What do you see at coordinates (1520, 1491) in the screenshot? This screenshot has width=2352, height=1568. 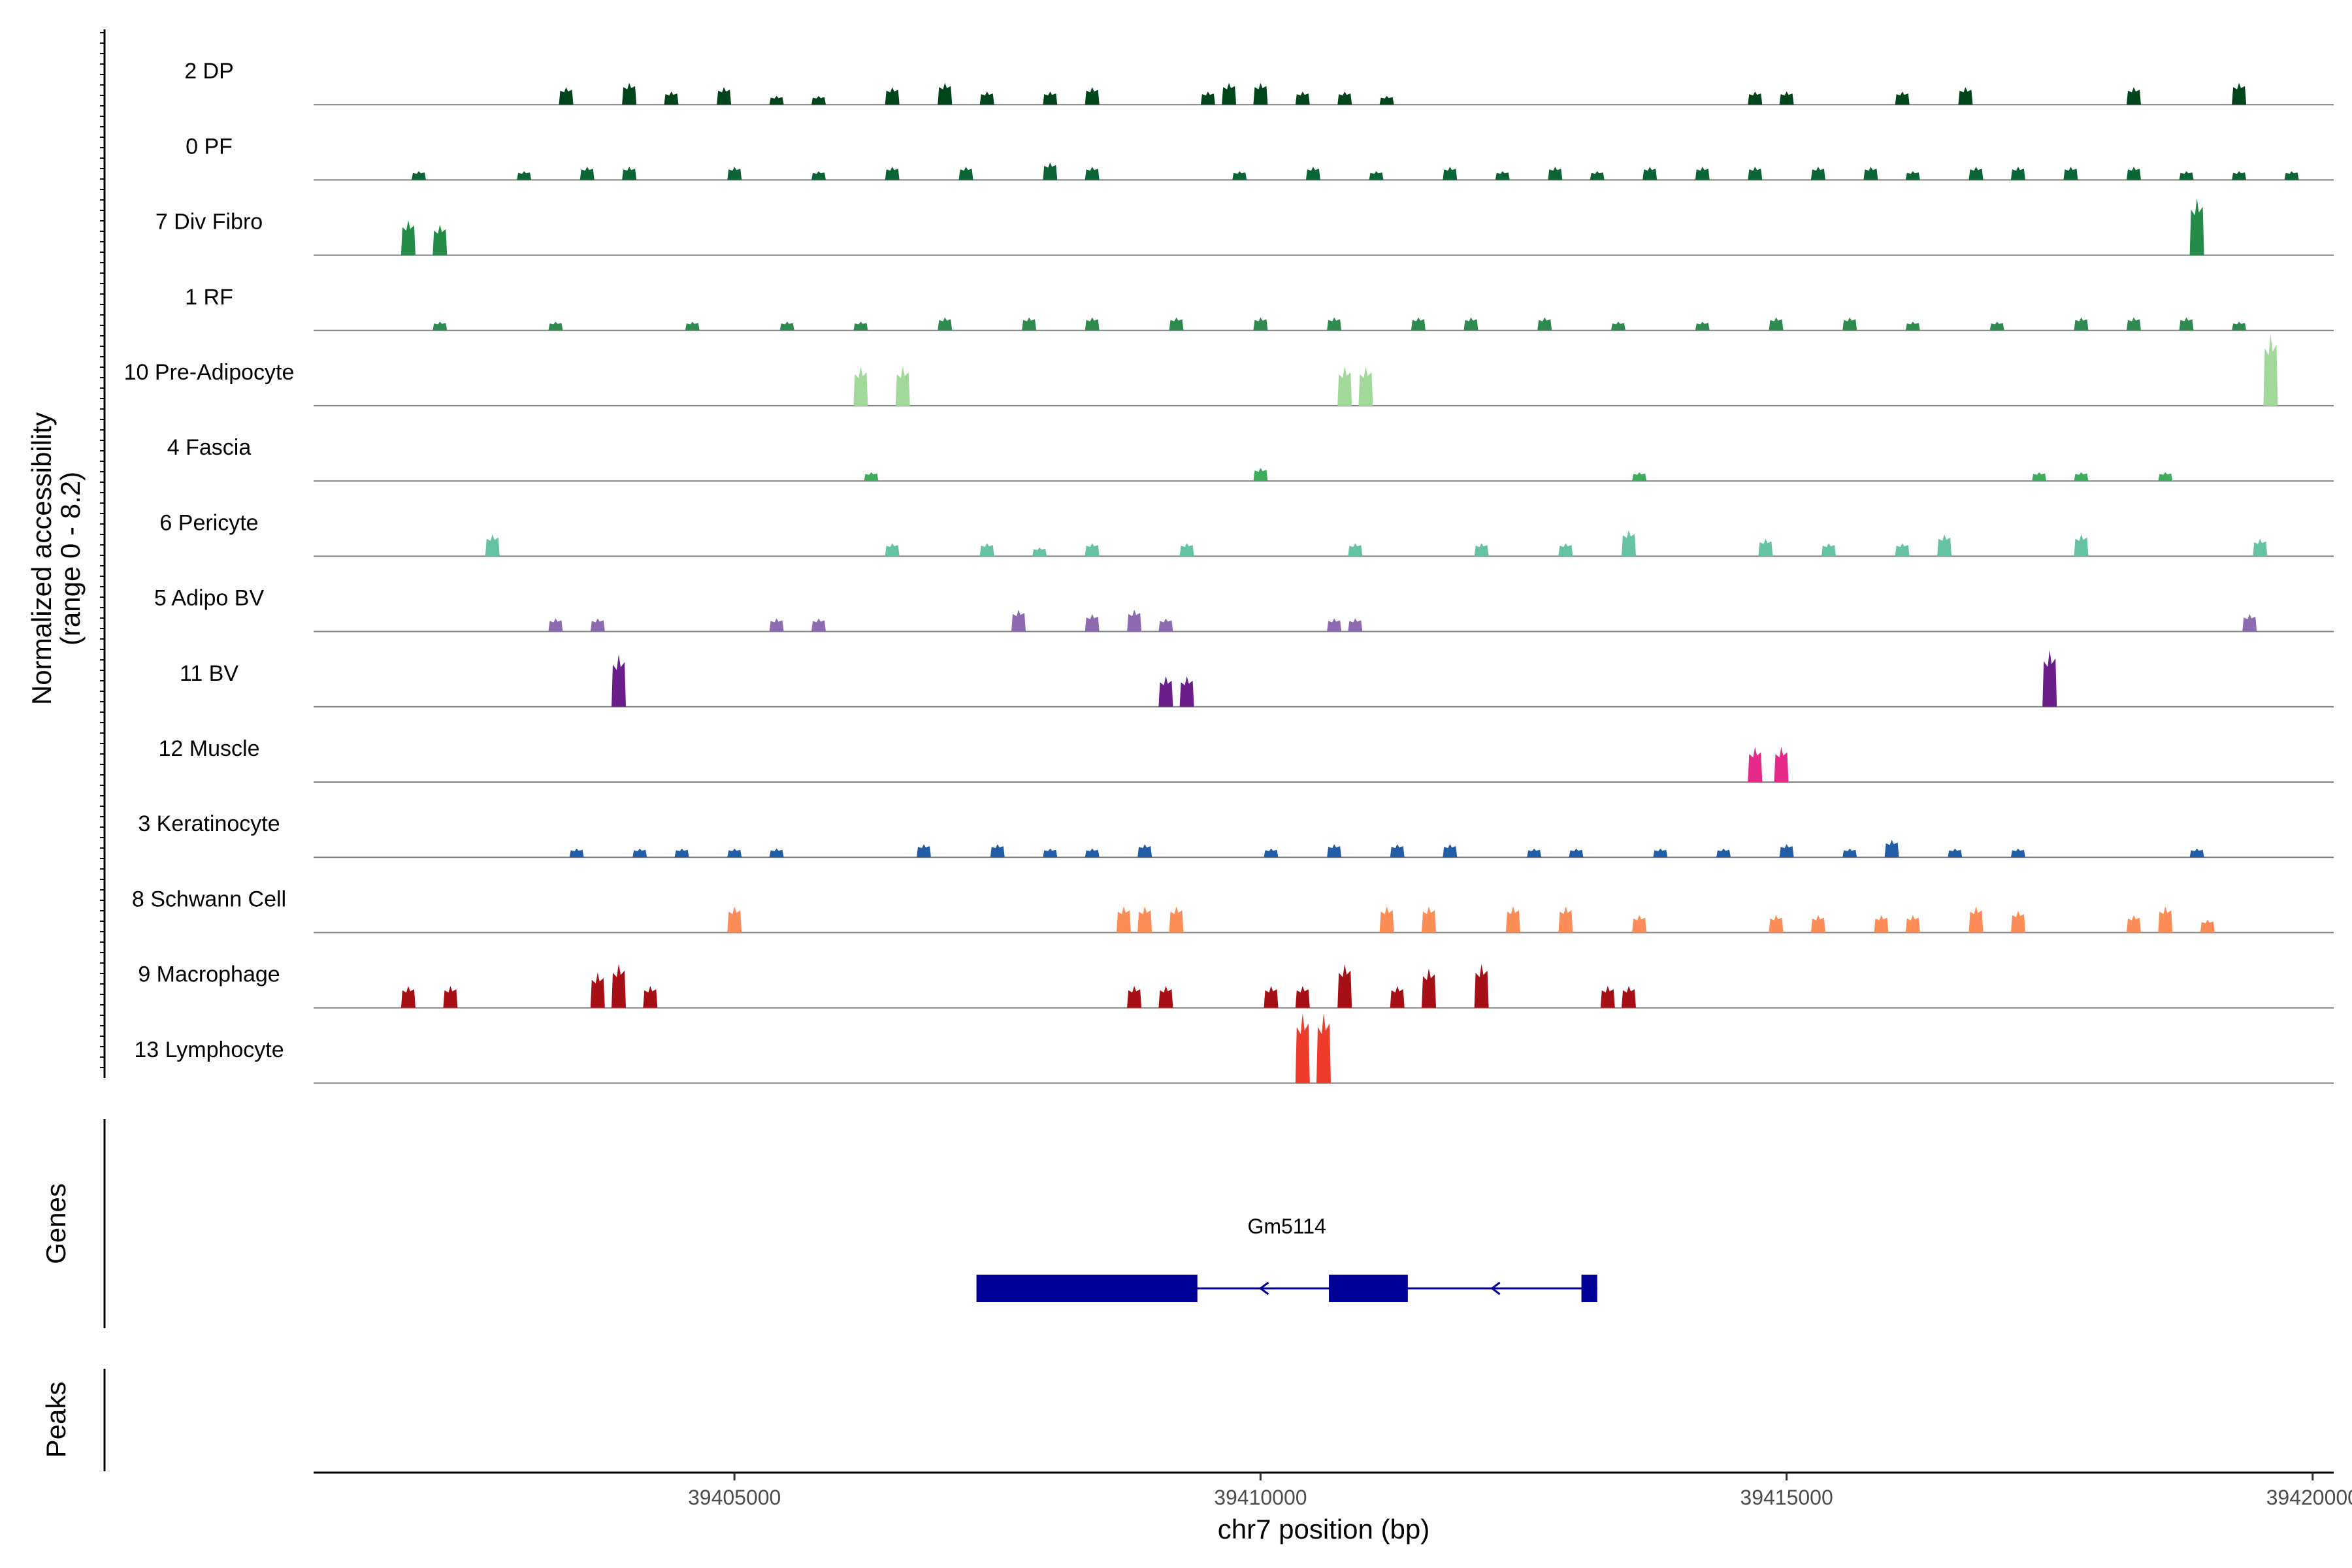 I see `x-axis-ticks: 39405000 39410000 39415000 39420000` at bounding box center [1520, 1491].